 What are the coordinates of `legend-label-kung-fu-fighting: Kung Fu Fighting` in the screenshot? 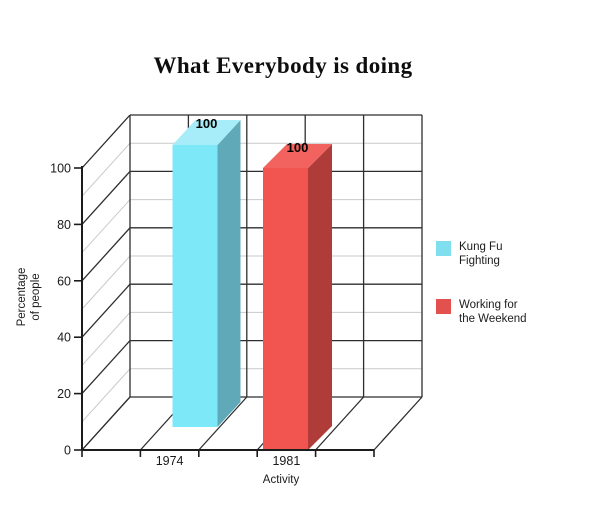 It's located at (480, 254).